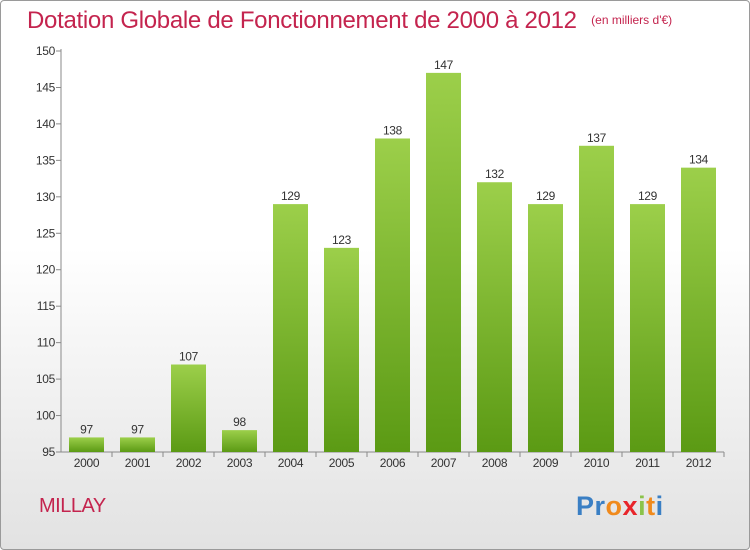  Describe the element at coordinates (240, 463) in the screenshot. I see `x-tick-label: 2003` at that location.